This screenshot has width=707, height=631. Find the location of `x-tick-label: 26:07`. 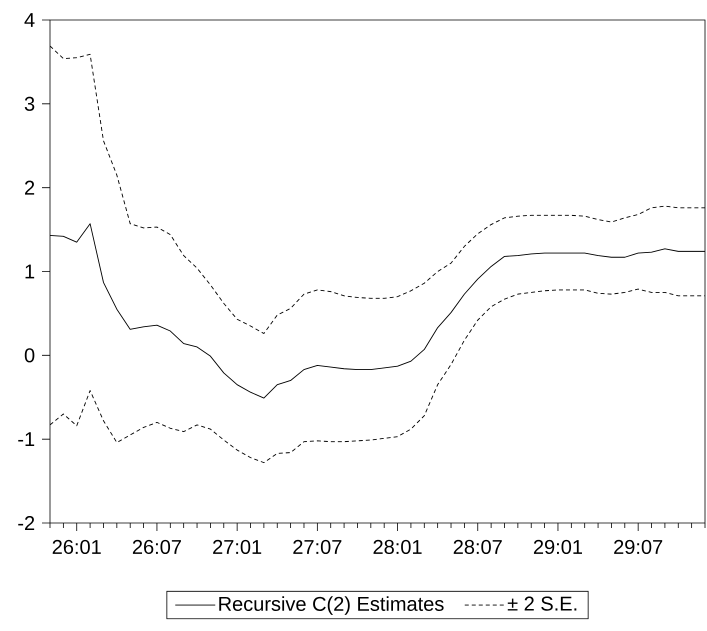

x-tick-label: 26:07 is located at coordinates (156, 547).